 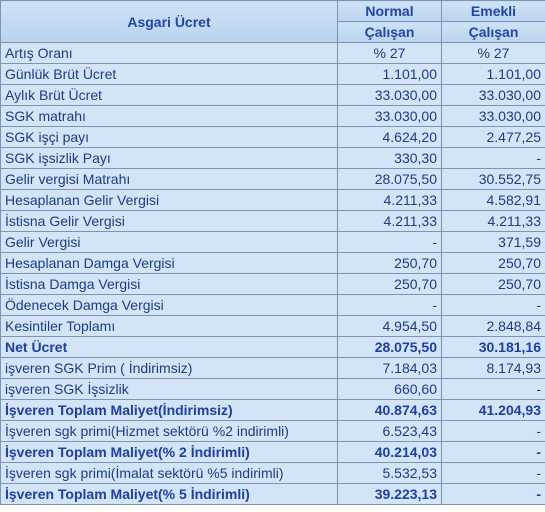 What do you see at coordinates (493, 11) in the screenshot?
I see `header-retired-line1: Emekli` at bounding box center [493, 11].